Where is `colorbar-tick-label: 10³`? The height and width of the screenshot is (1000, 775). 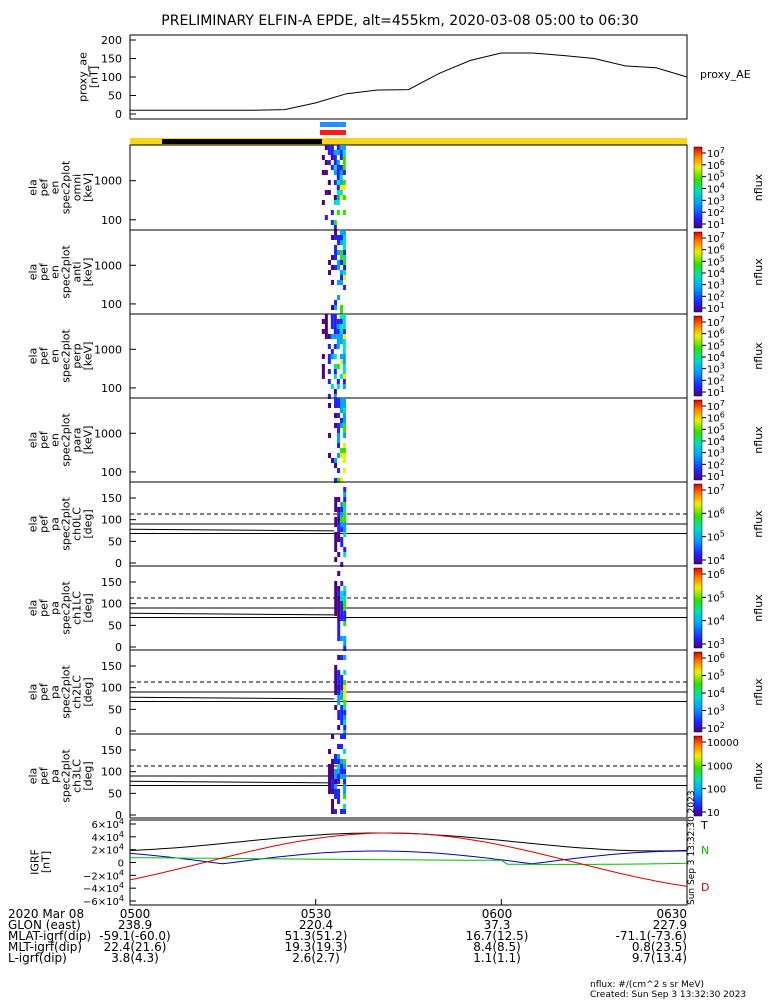 colorbar-tick-label: 10³ is located at coordinates (716, 711).